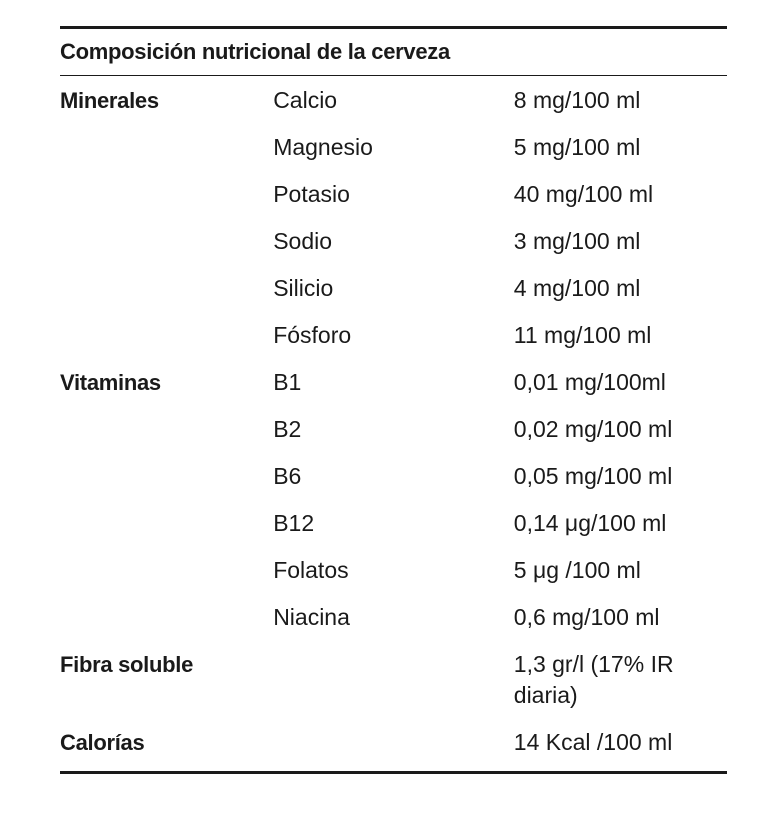  What do you see at coordinates (583, 194) in the screenshot?
I see `item-value: 40 mg/100 ml` at bounding box center [583, 194].